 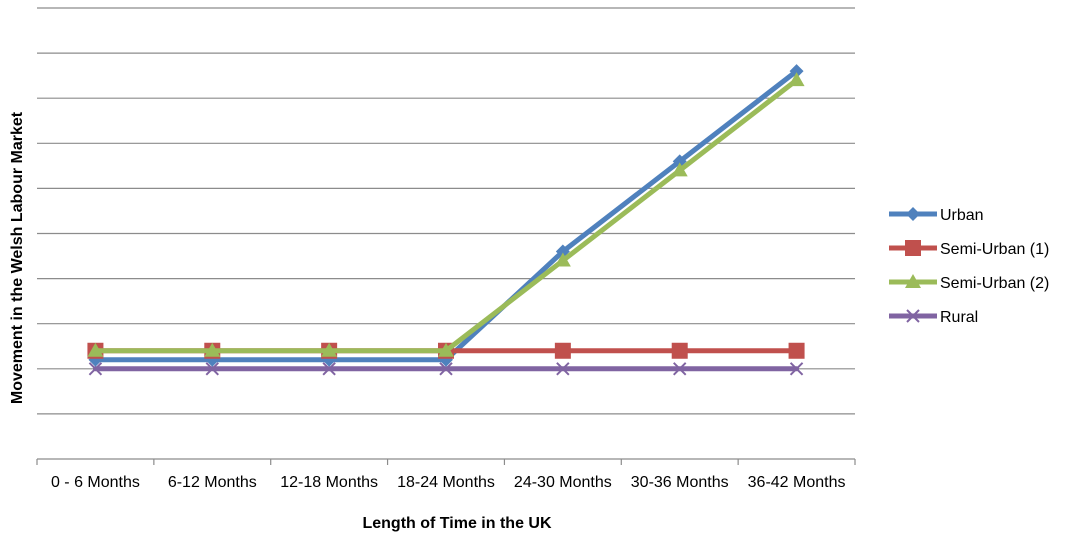 I want to click on legend-item: Semi-Urban (2), so click(x=969, y=283).